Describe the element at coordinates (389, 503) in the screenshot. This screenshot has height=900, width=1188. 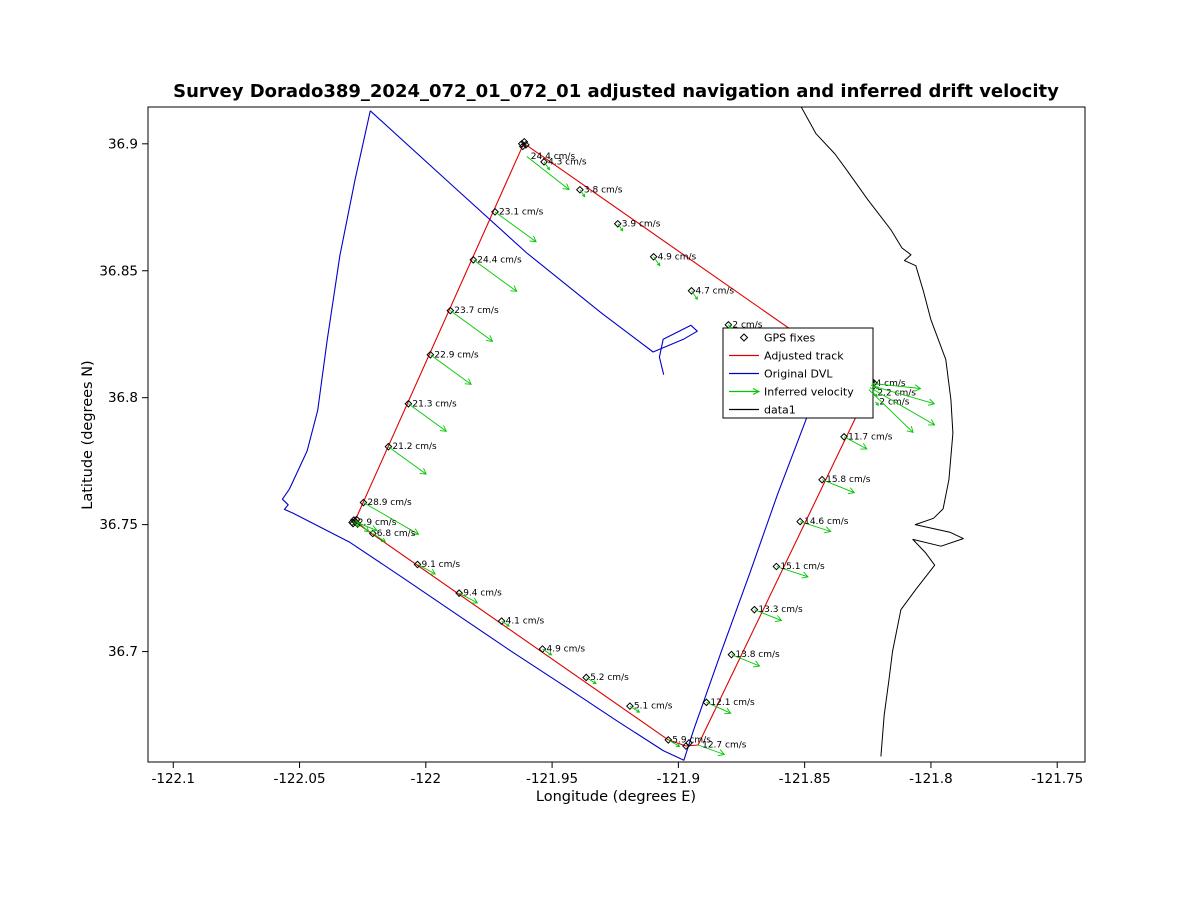
I see `velocity-label: 28.9 cm/s` at that location.